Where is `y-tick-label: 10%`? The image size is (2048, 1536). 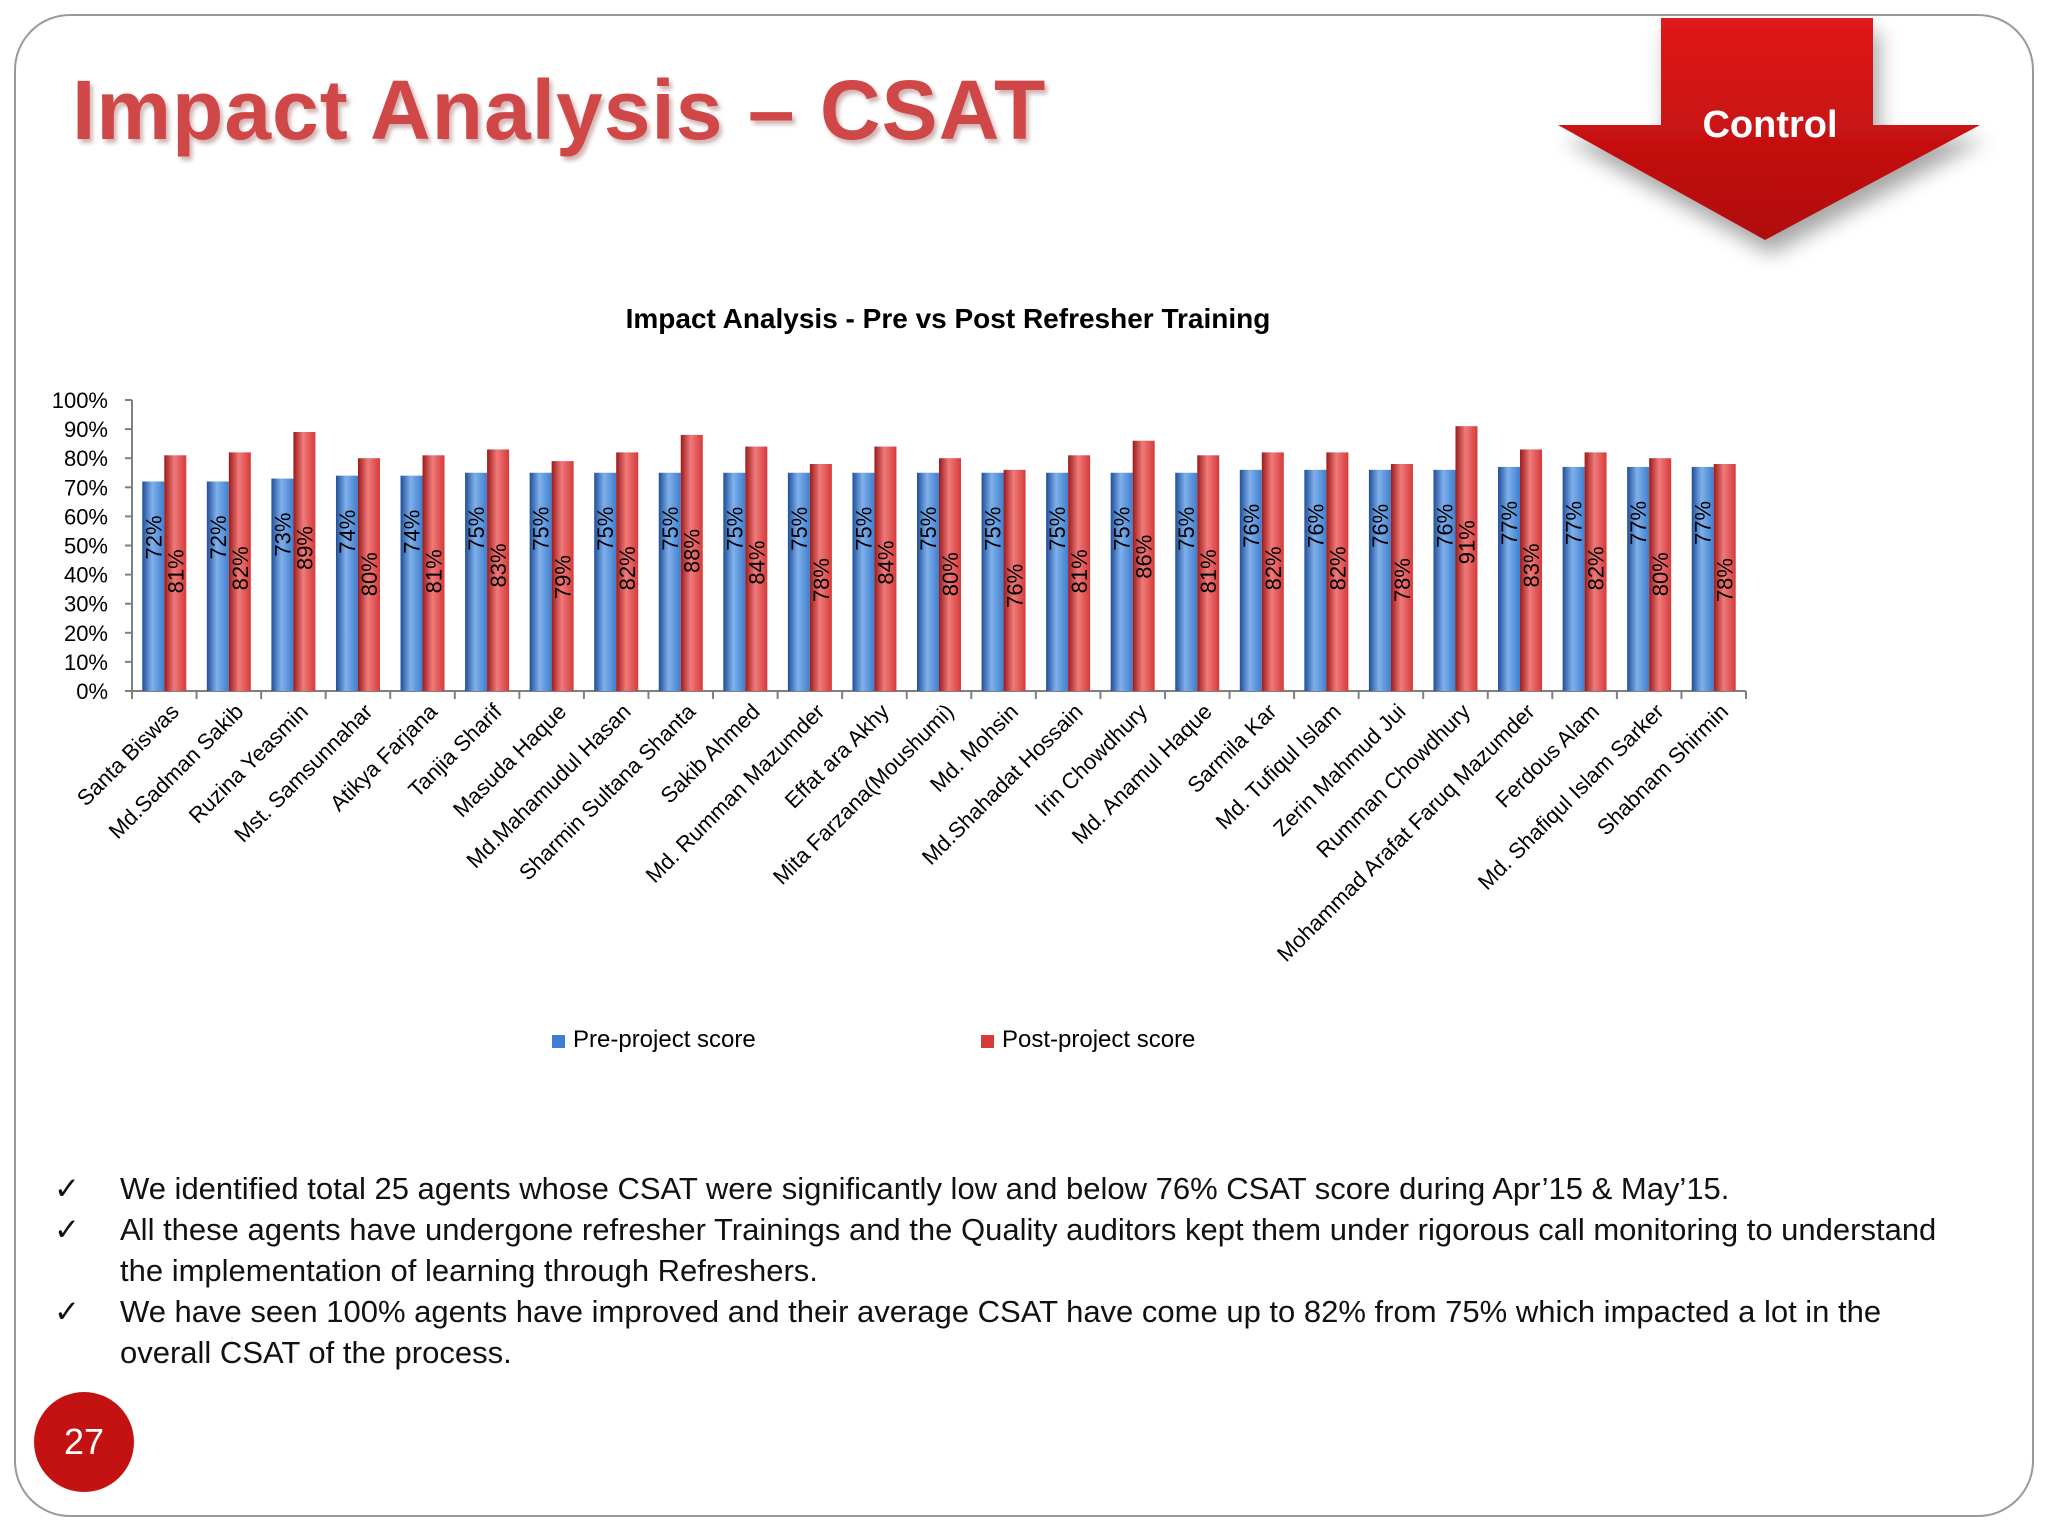
y-tick-label: 10% is located at coordinates (86, 662).